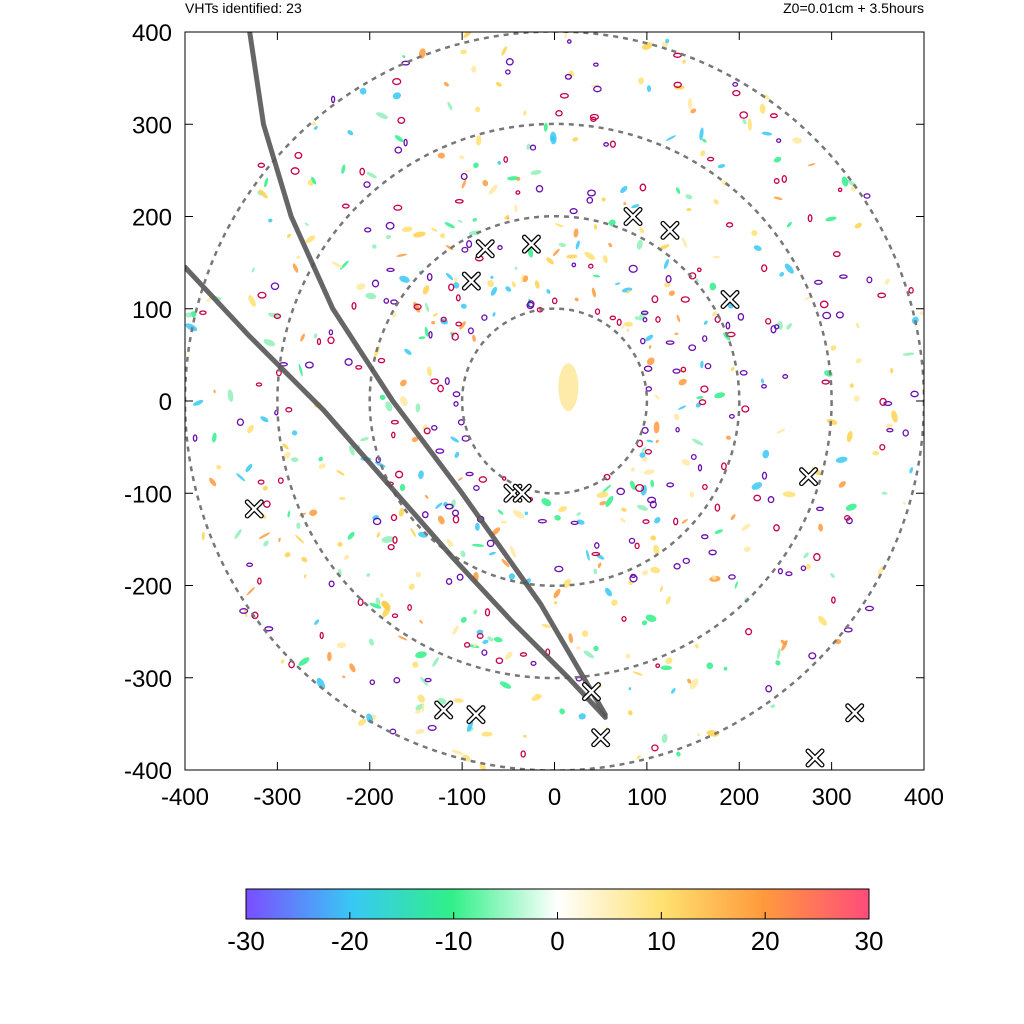 The image size is (1024, 1024). Describe the element at coordinates (647, 797) in the screenshot. I see `x-tick-label: 100` at that location.